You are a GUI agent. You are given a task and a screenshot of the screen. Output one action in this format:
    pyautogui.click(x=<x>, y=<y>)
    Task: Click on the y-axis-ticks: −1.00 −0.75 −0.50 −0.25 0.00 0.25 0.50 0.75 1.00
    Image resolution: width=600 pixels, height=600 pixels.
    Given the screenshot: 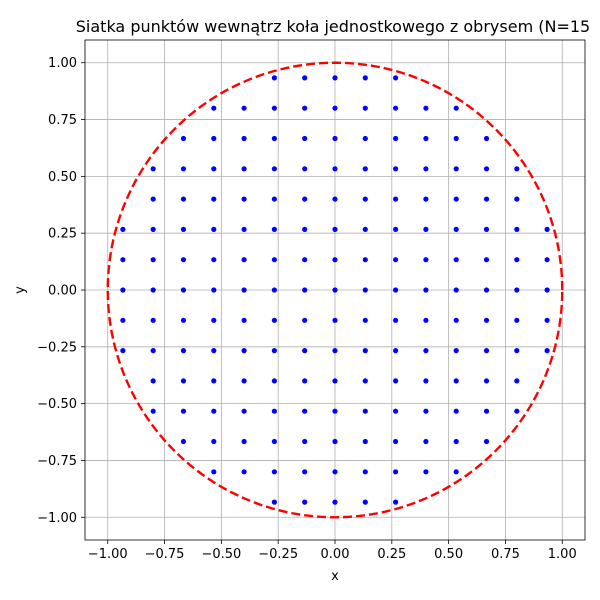 What is the action you would take?
    pyautogui.click(x=61, y=291)
    